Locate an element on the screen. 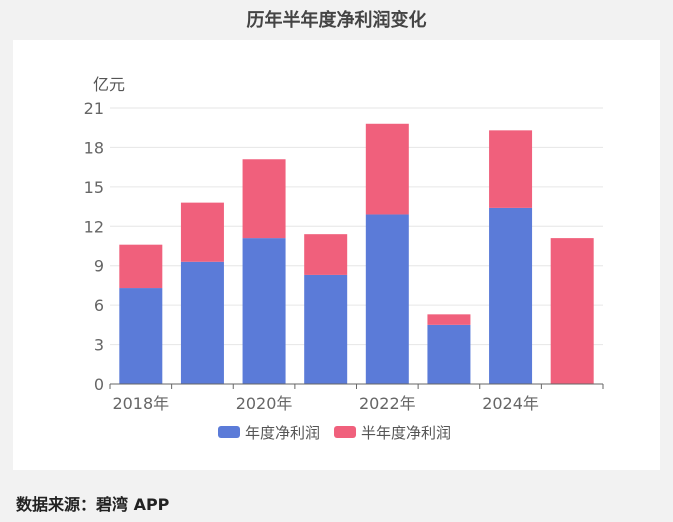  x-tick-label: 2022年 is located at coordinates (387, 403).